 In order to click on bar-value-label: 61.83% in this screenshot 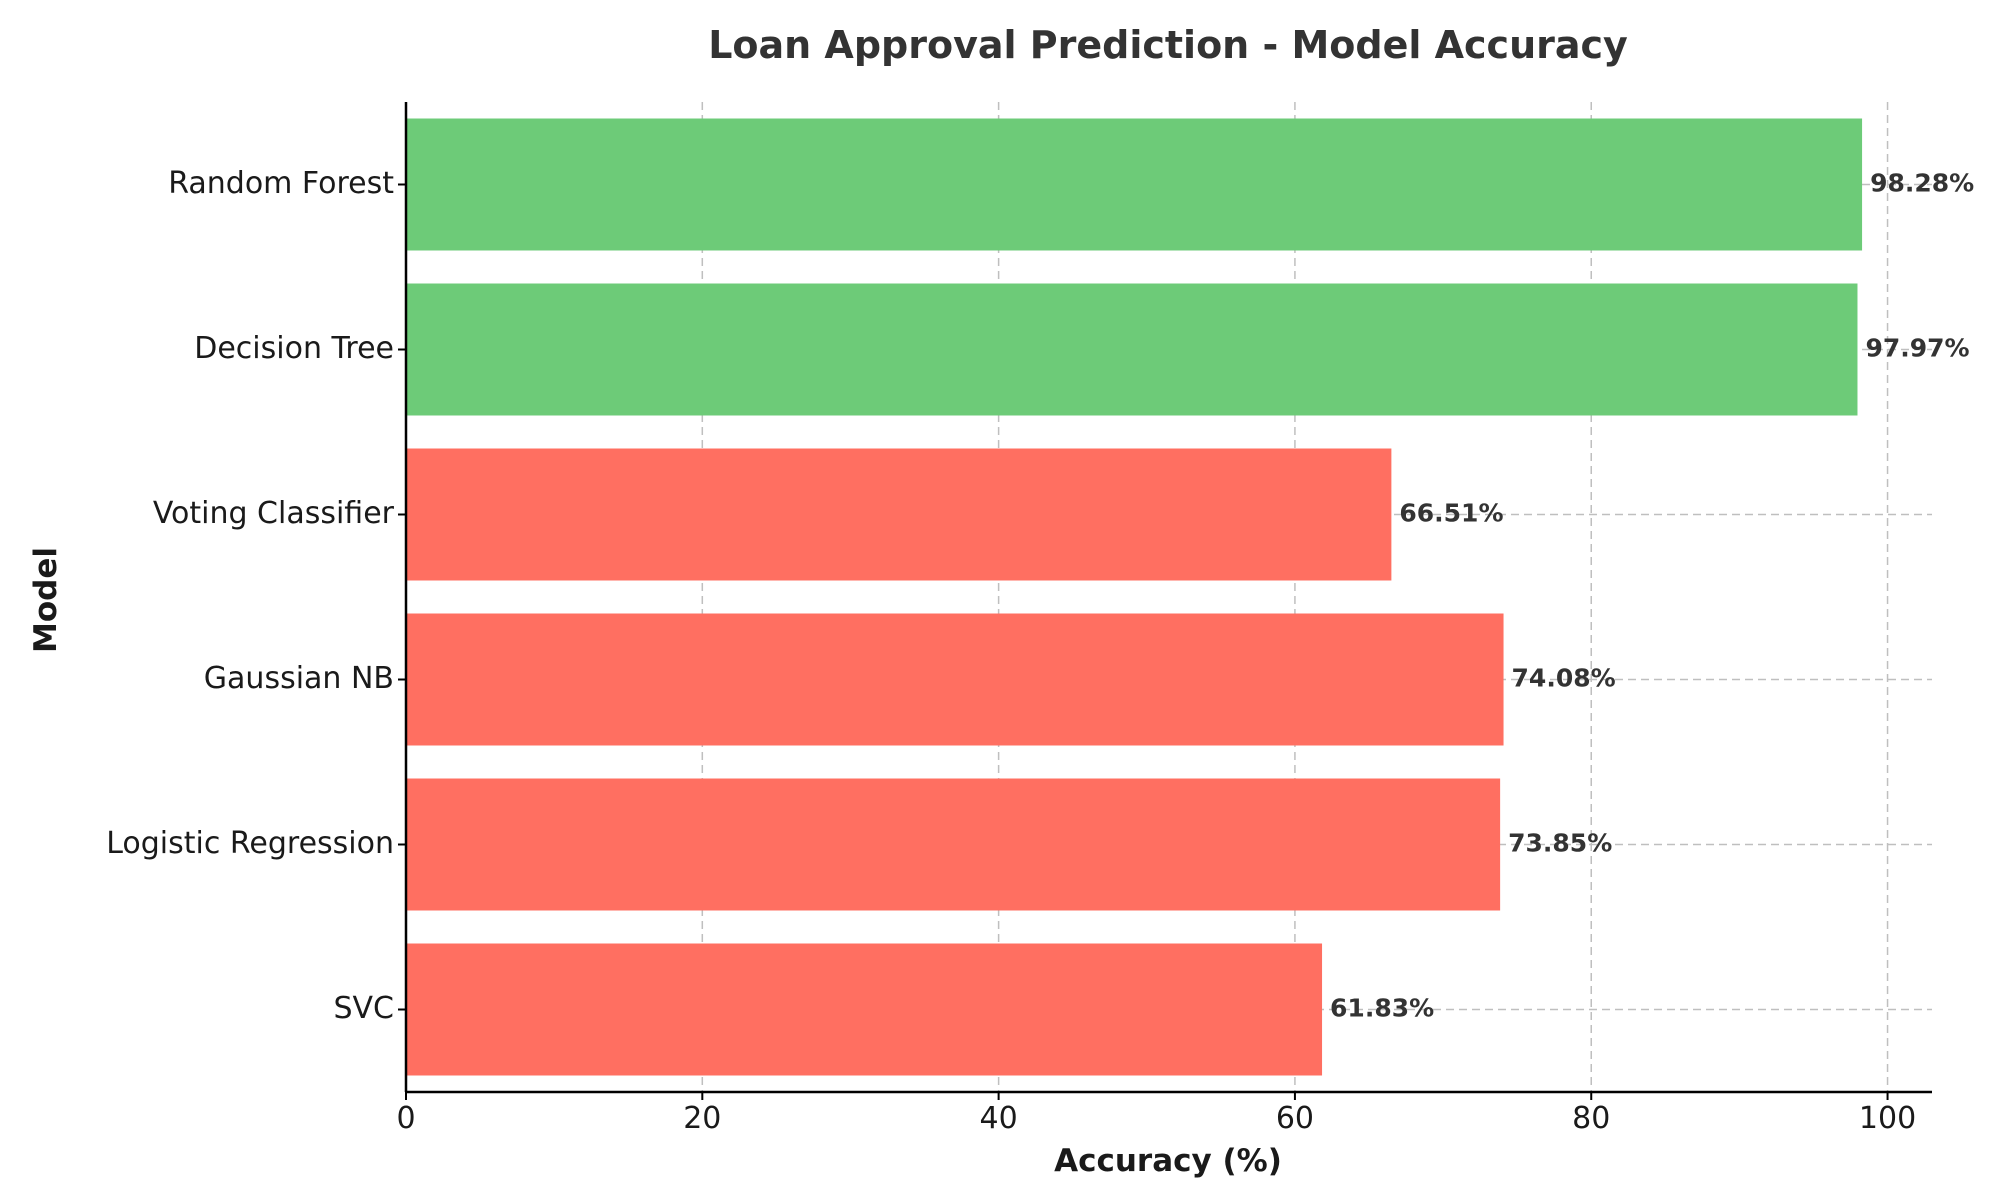, I will do `click(1382, 1008)`.